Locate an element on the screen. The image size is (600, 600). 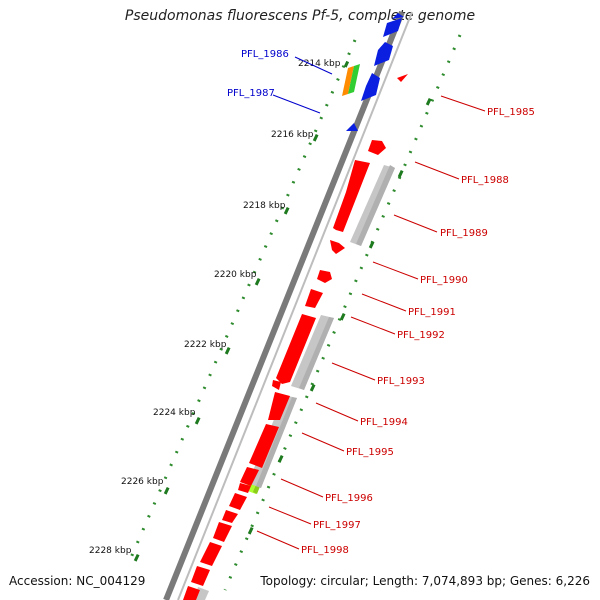
gene-orange is located at coordinates (348, 81).